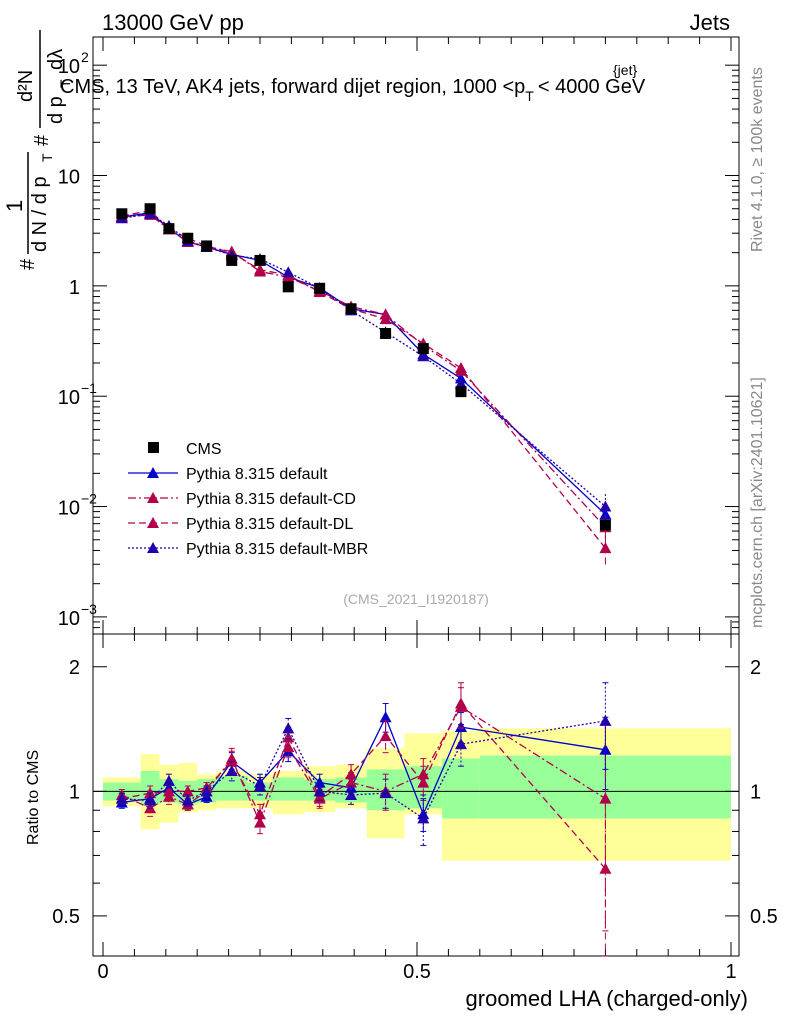 This screenshot has width=786, height=1024. What do you see at coordinates (153, 547) in the screenshot?
I see `legend-marker-pythia-8-315-default-mbr` at bounding box center [153, 547].